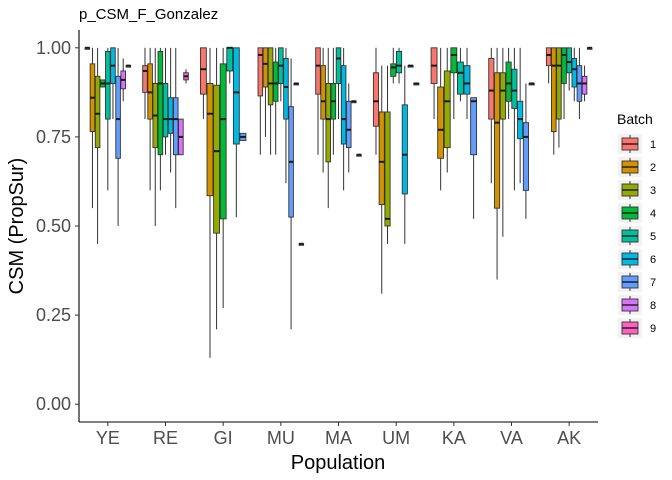 The height and width of the screenshot is (480, 672). Describe the element at coordinates (653, 283) in the screenshot. I see `legend-label: 7` at that location.